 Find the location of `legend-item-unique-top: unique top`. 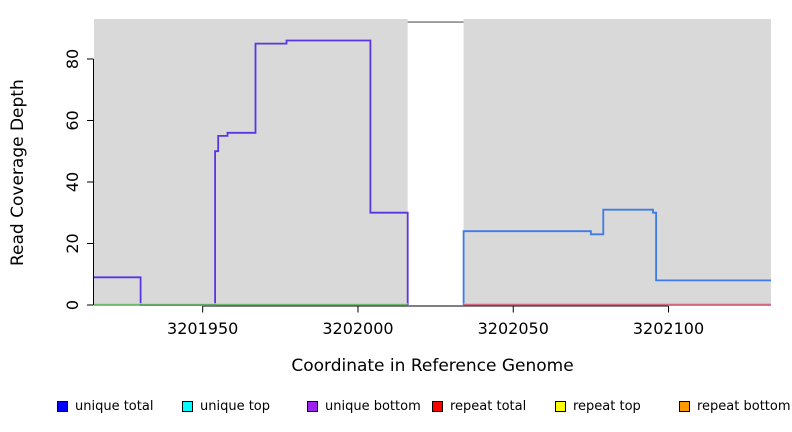

legend-item-unique-top: unique top is located at coordinates (226, 406).